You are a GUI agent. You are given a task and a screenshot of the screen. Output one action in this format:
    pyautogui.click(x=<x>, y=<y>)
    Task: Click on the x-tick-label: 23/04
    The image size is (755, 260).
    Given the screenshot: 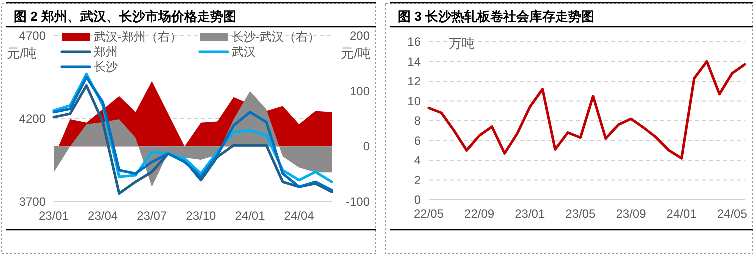 What is the action you would take?
    pyautogui.click(x=103, y=216)
    